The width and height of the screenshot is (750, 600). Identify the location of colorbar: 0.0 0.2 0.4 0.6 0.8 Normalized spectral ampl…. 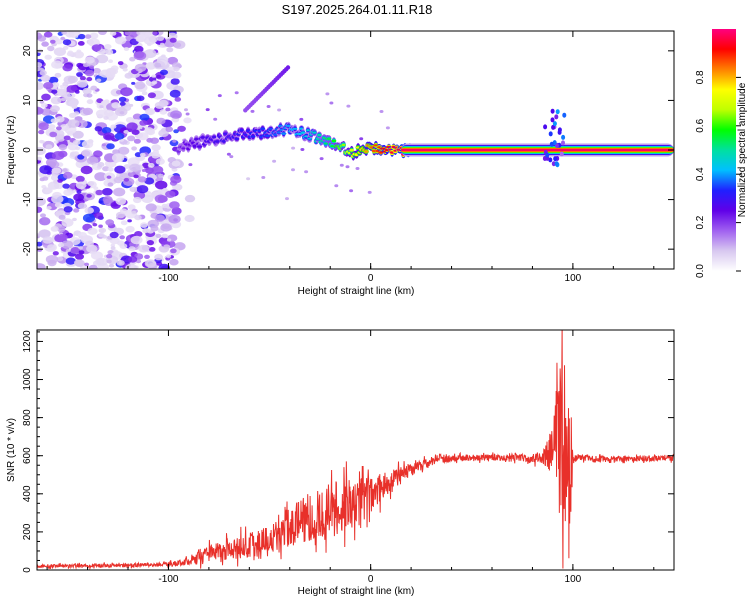
(721, 153).